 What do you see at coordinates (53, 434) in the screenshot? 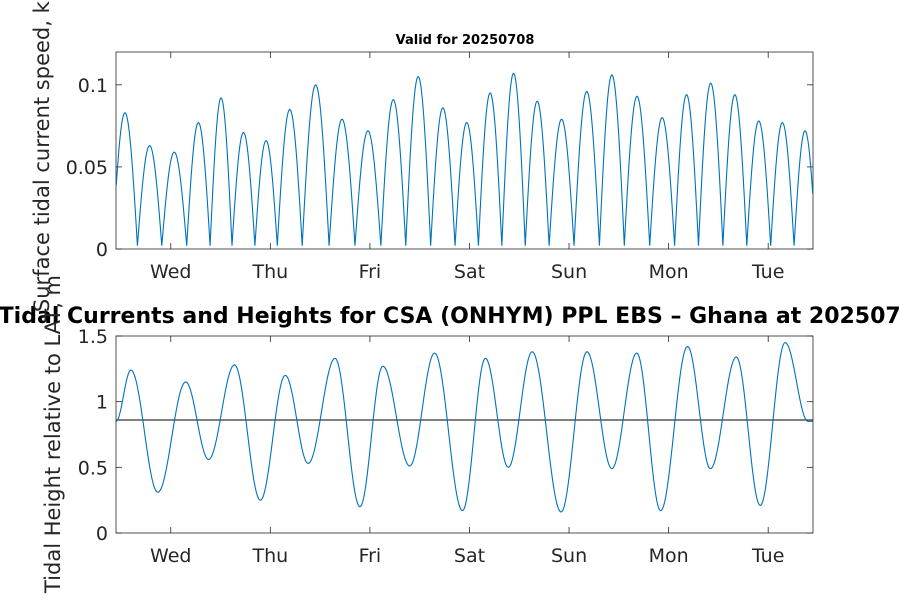
I see `heights-y-axis-label: Tidal Height relative to LAT, m` at bounding box center [53, 434].